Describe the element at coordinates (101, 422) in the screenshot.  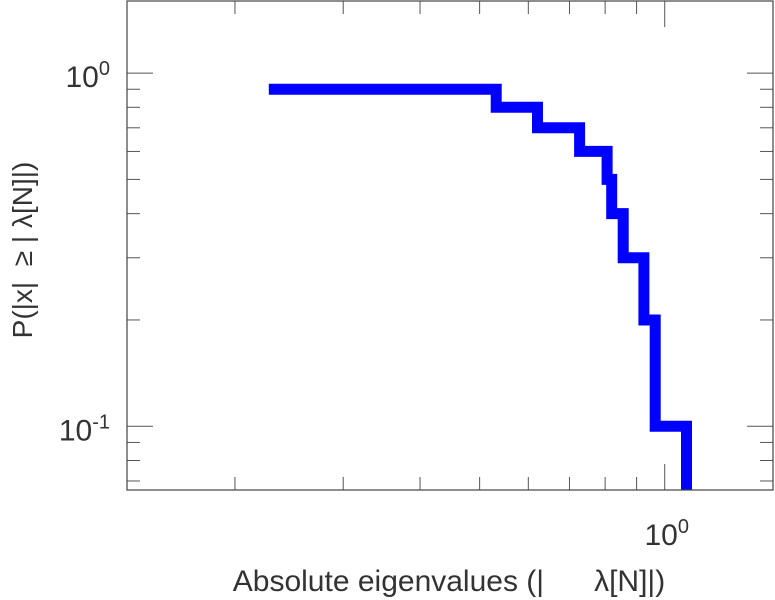
I see `tick-label-exponent: -1` at that location.